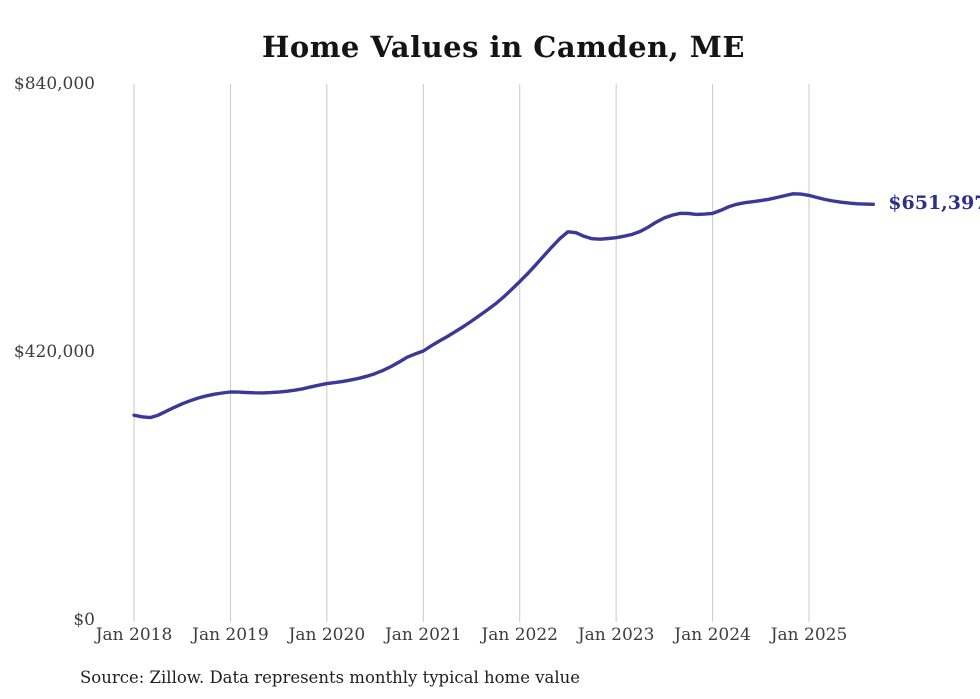  Describe the element at coordinates (519, 635) in the screenshot. I see `x-tick-label: Jan 2022` at that location.